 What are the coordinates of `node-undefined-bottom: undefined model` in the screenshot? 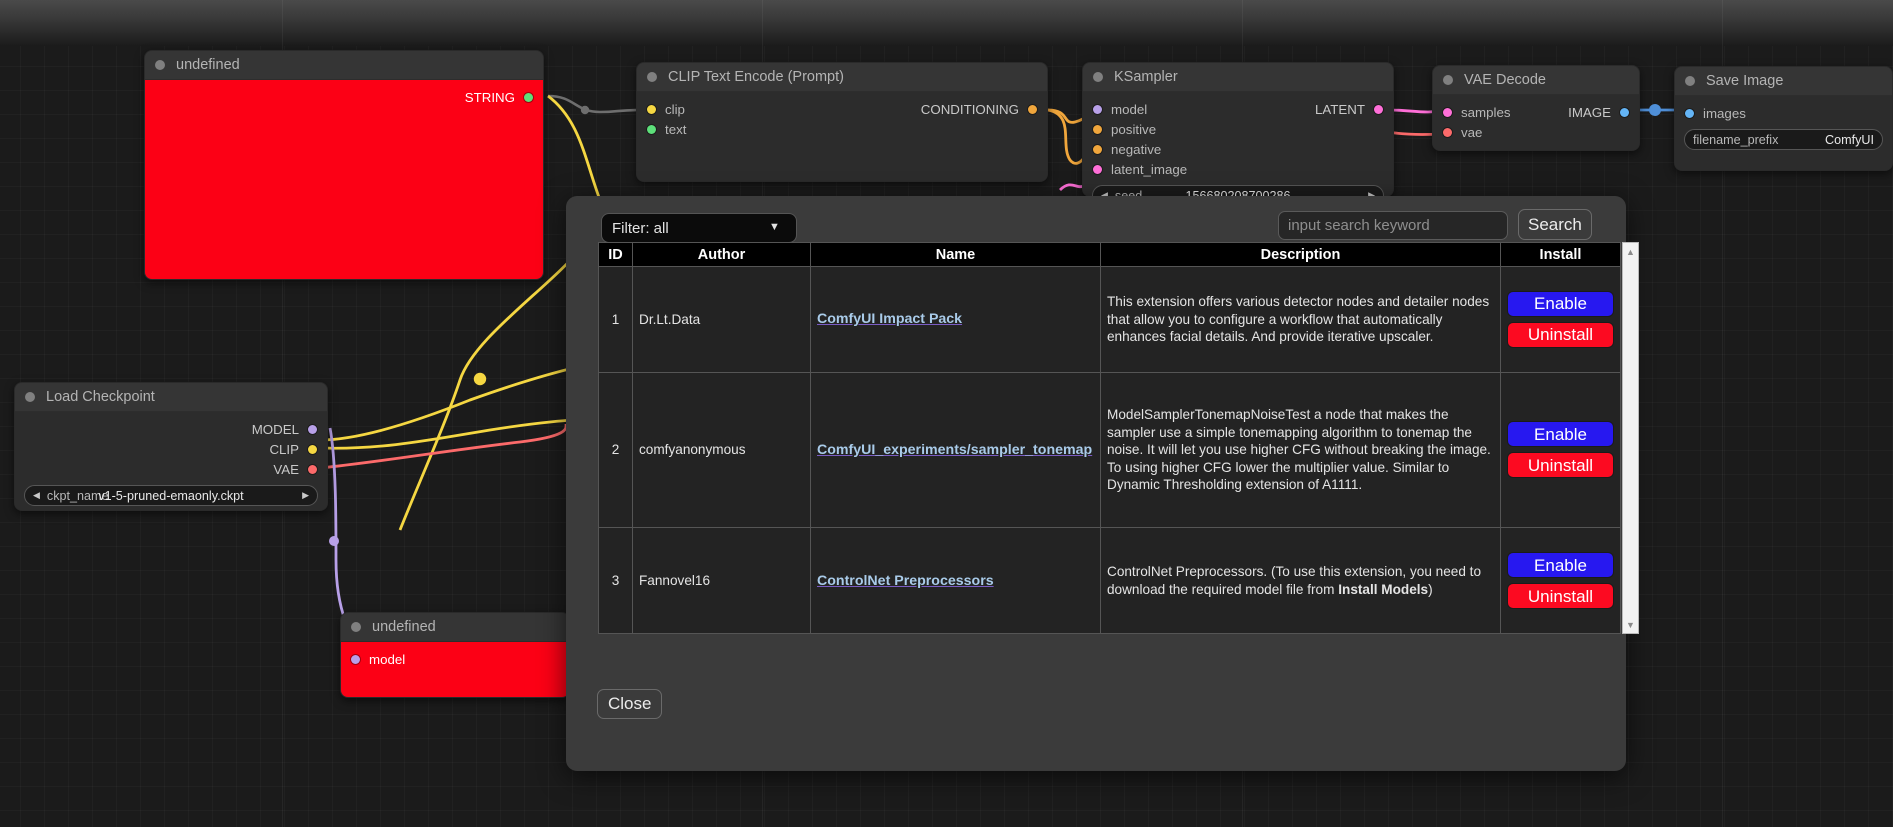 It's located at (455, 655).